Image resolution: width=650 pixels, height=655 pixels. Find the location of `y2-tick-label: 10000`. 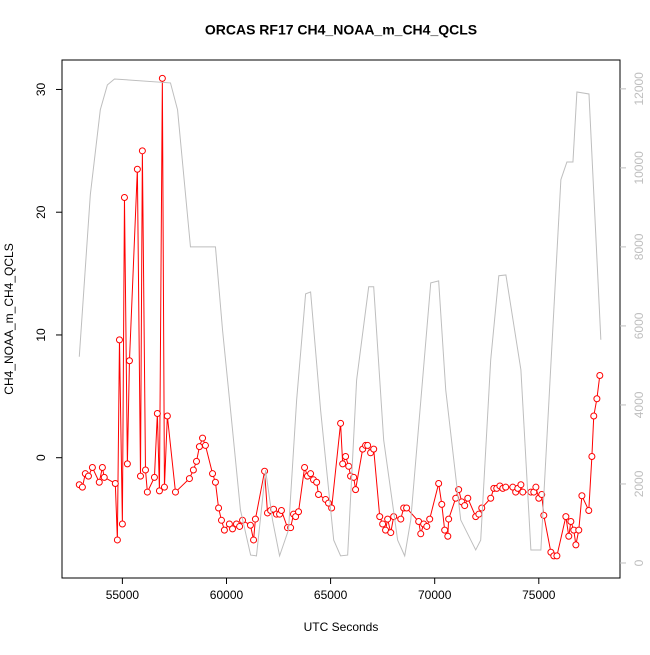

y2-tick-label: 10000 is located at coordinates (639, 168).